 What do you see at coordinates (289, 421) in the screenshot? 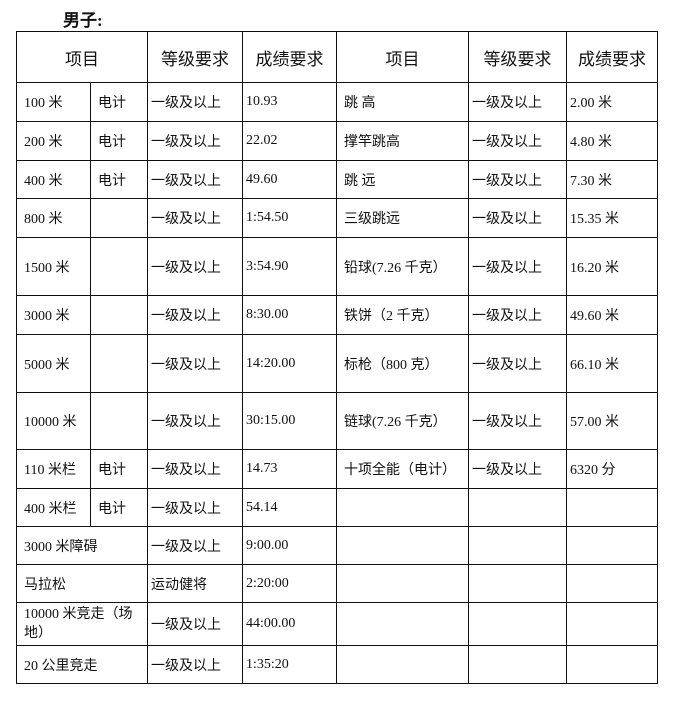
I see `result-requirement: 30:15.00` at bounding box center [289, 421].